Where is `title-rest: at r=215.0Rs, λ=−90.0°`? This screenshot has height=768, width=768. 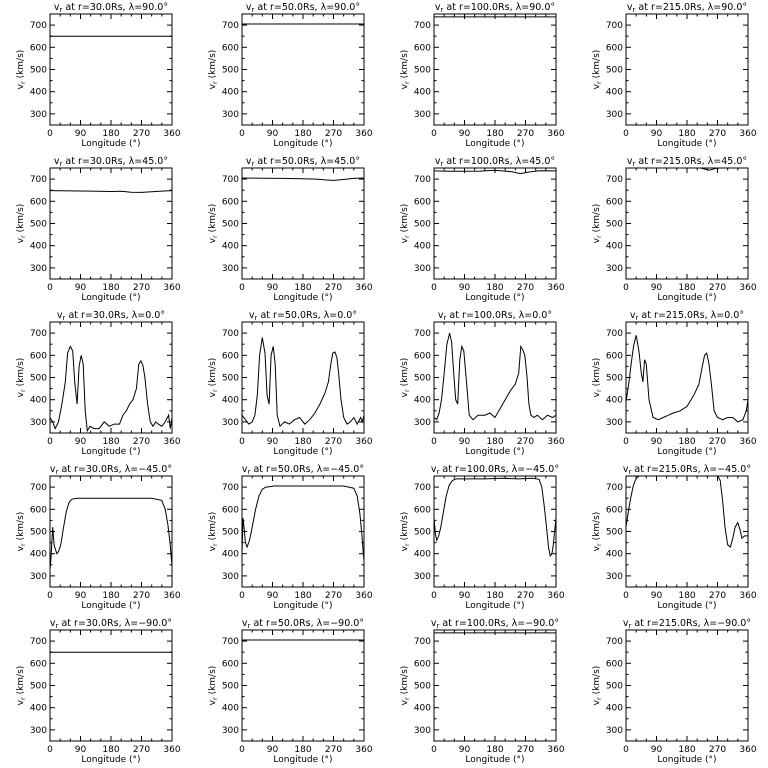 title-rest: at r=215.0Rs, λ=−90.0° is located at coordinates (691, 623).